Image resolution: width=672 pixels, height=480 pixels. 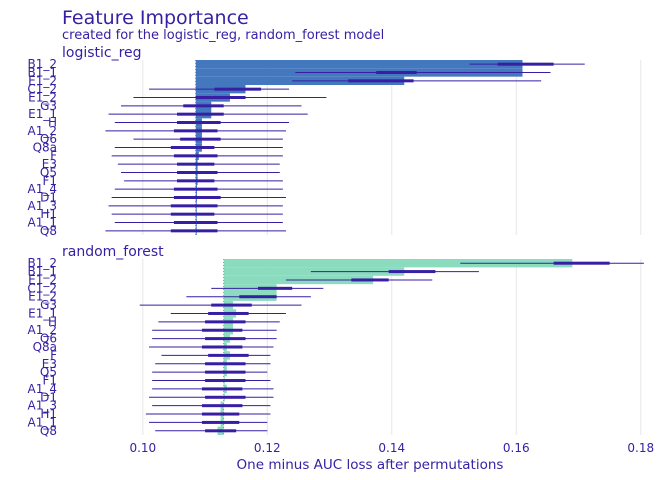 What do you see at coordinates (267, 448) in the screenshot?
I see `x-tick-label: 0.12` at bounding box center [267, 448].